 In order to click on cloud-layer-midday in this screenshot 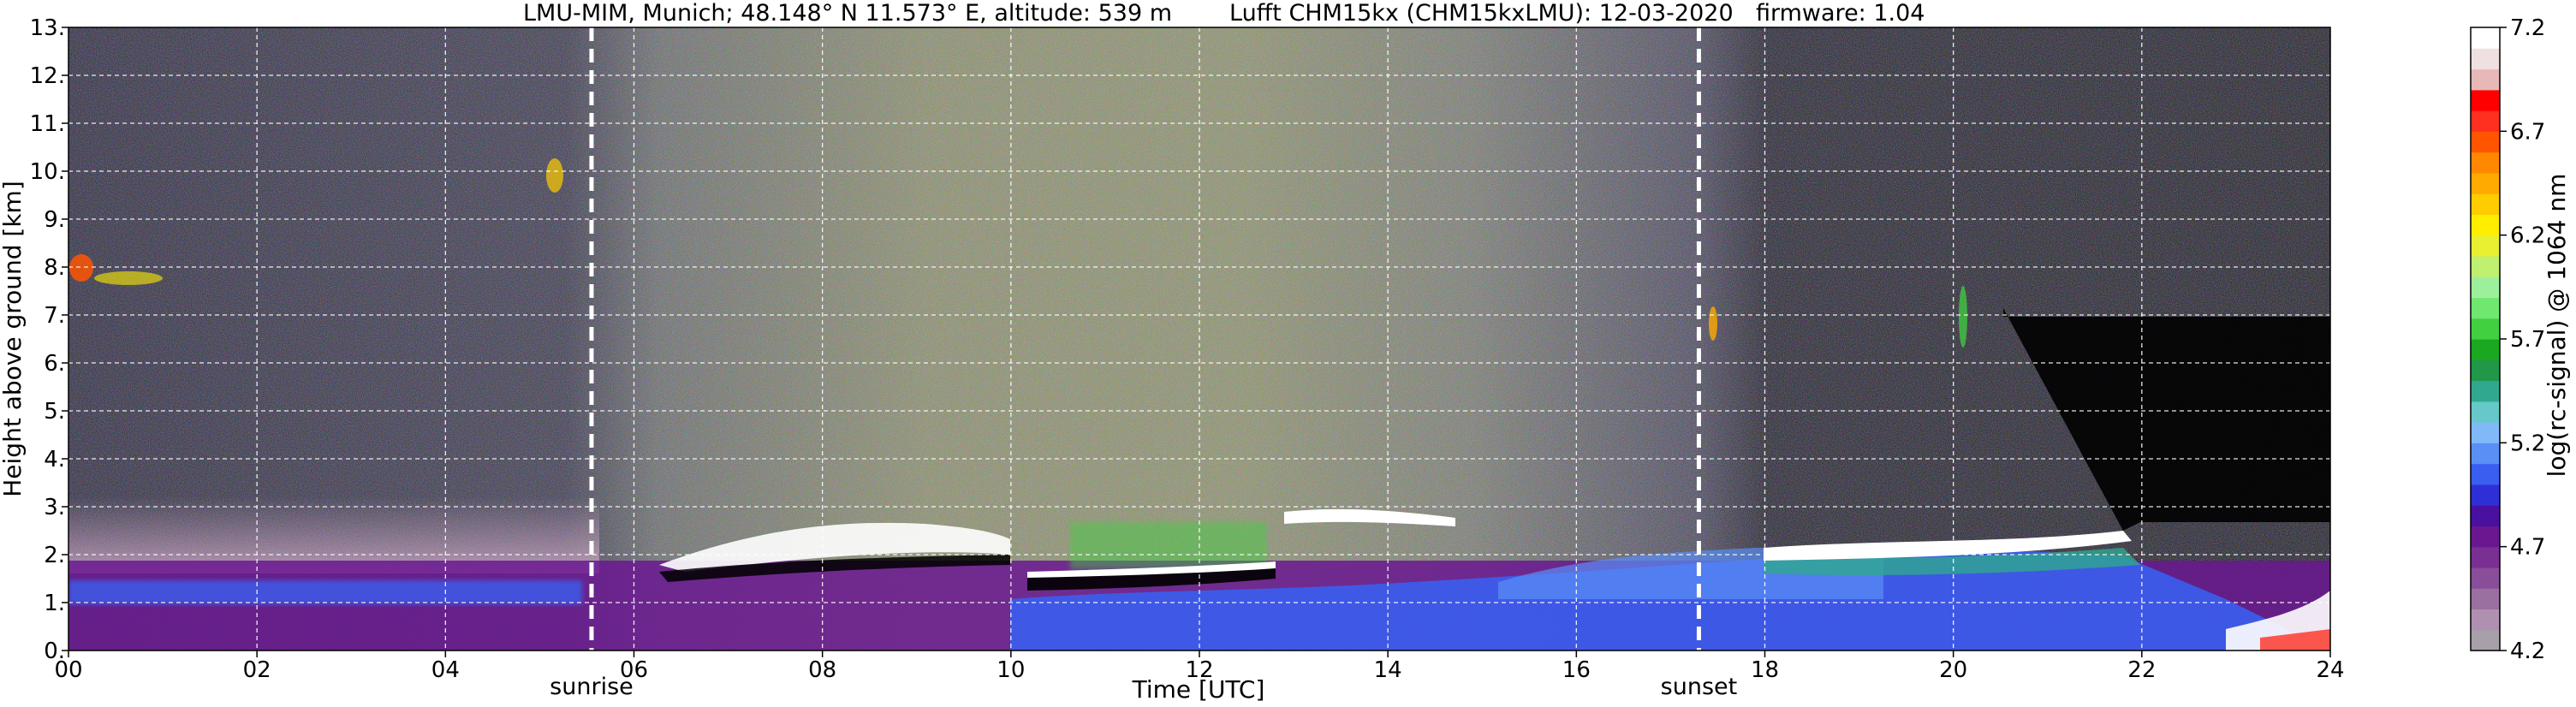, I will do `click(1151, 569)`.